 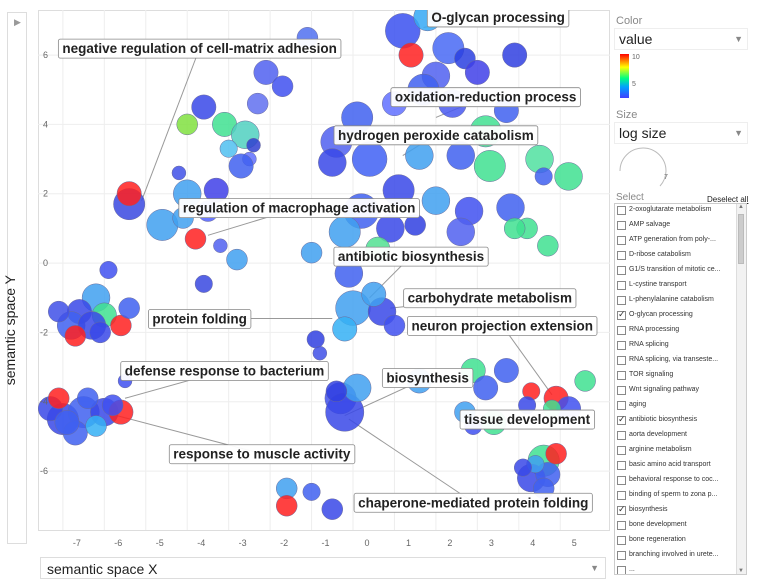 I want to click on term-list-item: bone regeneration, so click(x=676, y=541).